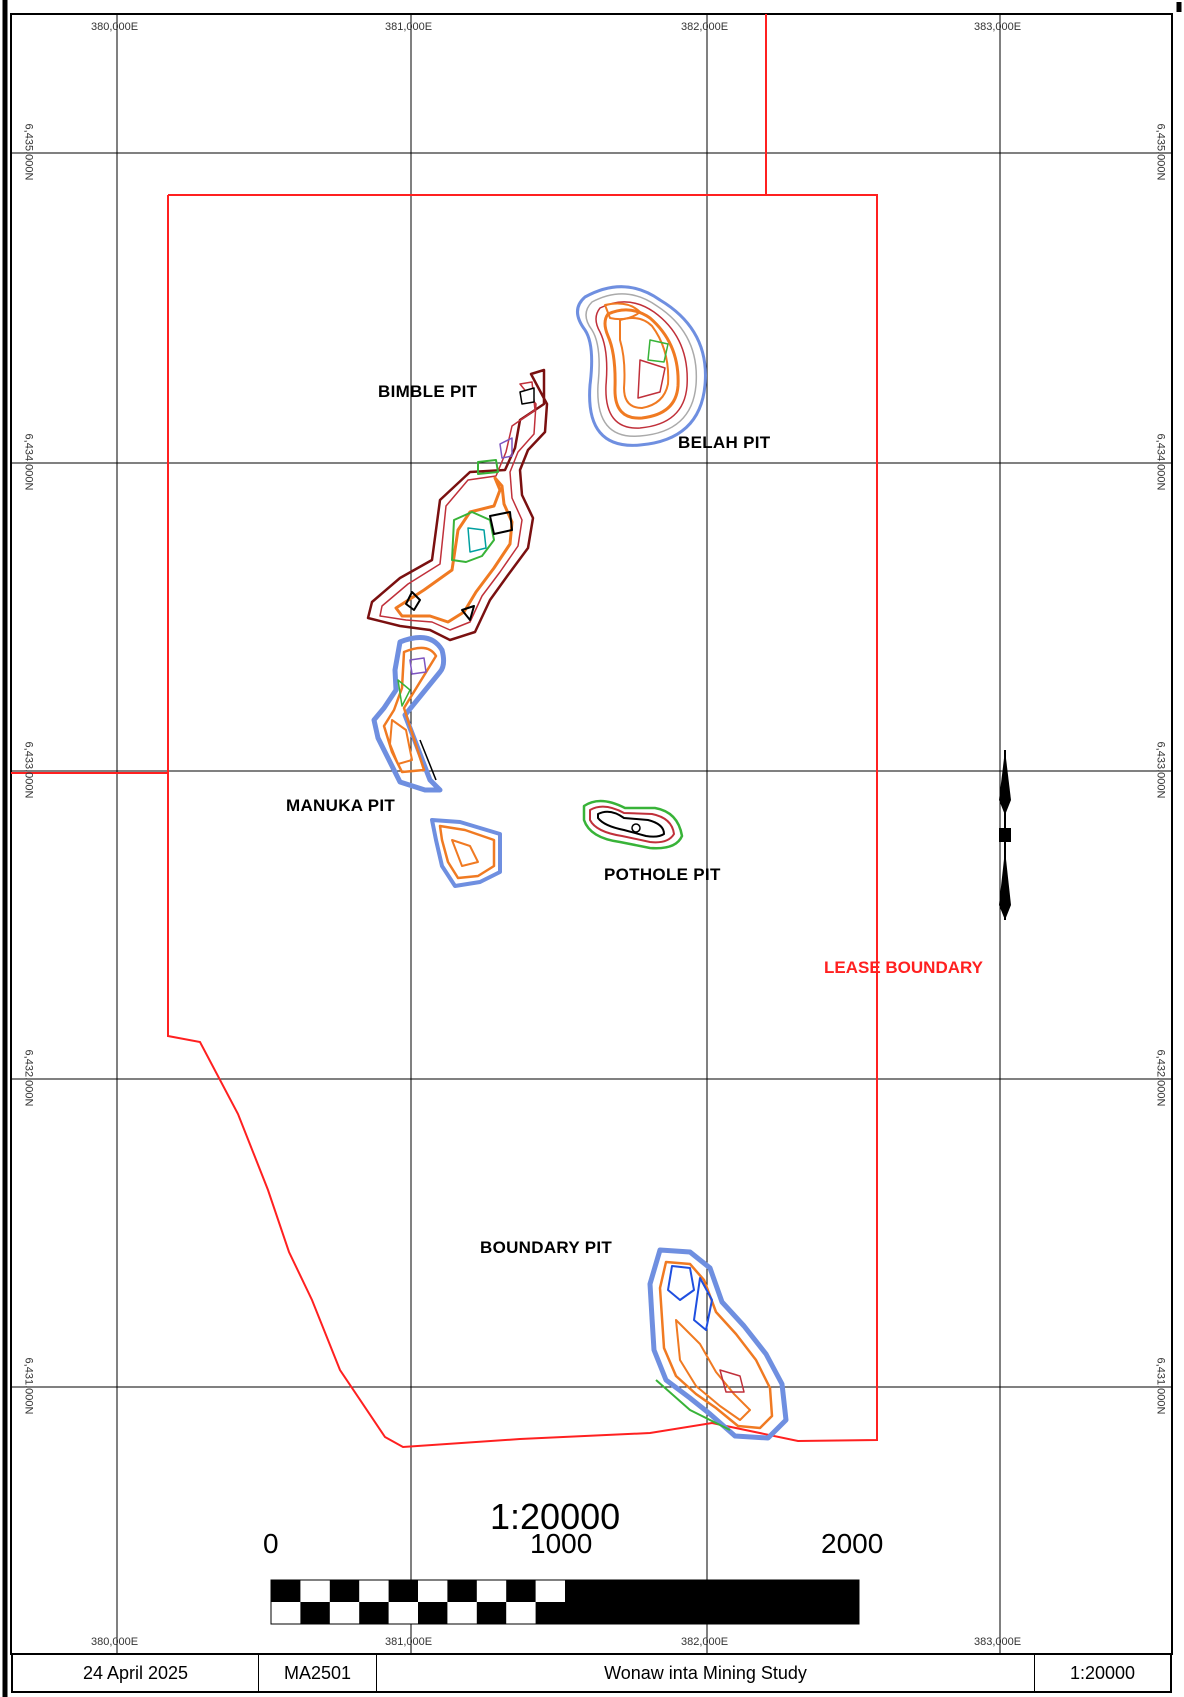  What do you see at coordinates (546, 1247) in the screenshot?
I see `boundary-pit-label: BOUNDARY PIT` at bounding box center [546, 1247].